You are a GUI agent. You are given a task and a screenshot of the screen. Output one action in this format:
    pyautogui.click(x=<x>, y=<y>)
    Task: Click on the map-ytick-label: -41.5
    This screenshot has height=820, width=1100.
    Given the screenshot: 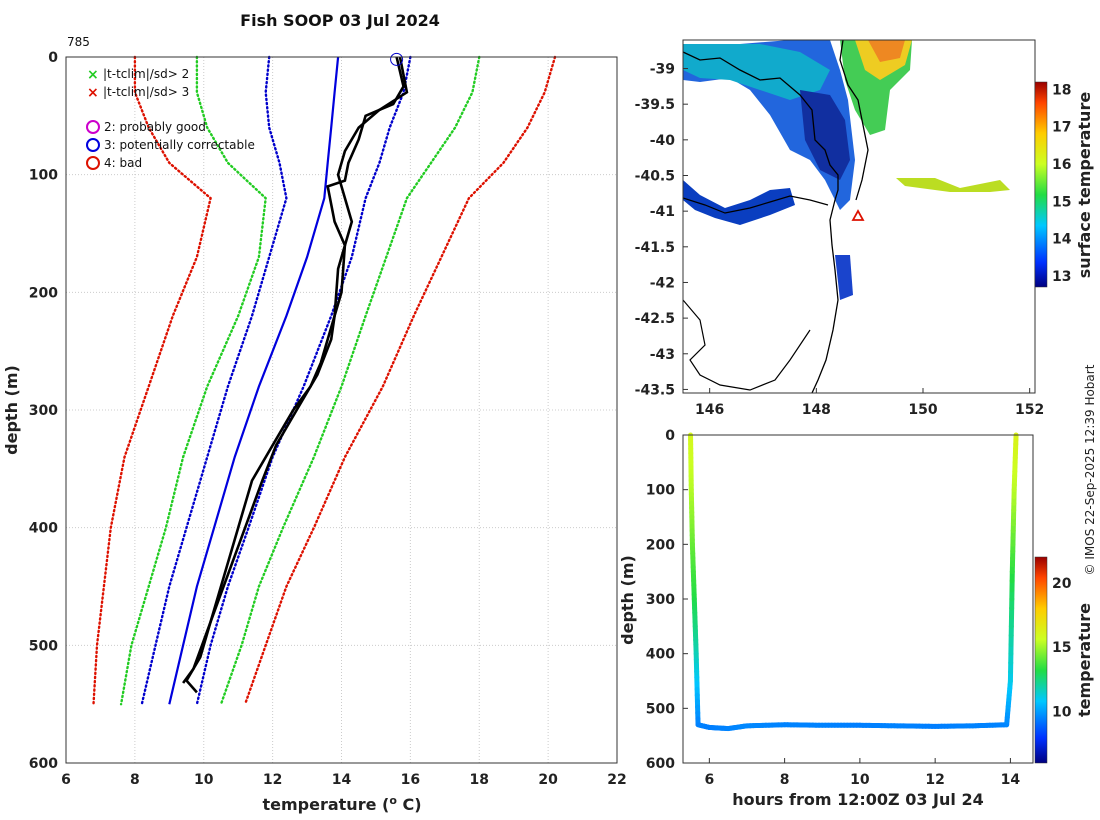 What is the action you would take?
    pyautogui.click(x=655, y=248)
    